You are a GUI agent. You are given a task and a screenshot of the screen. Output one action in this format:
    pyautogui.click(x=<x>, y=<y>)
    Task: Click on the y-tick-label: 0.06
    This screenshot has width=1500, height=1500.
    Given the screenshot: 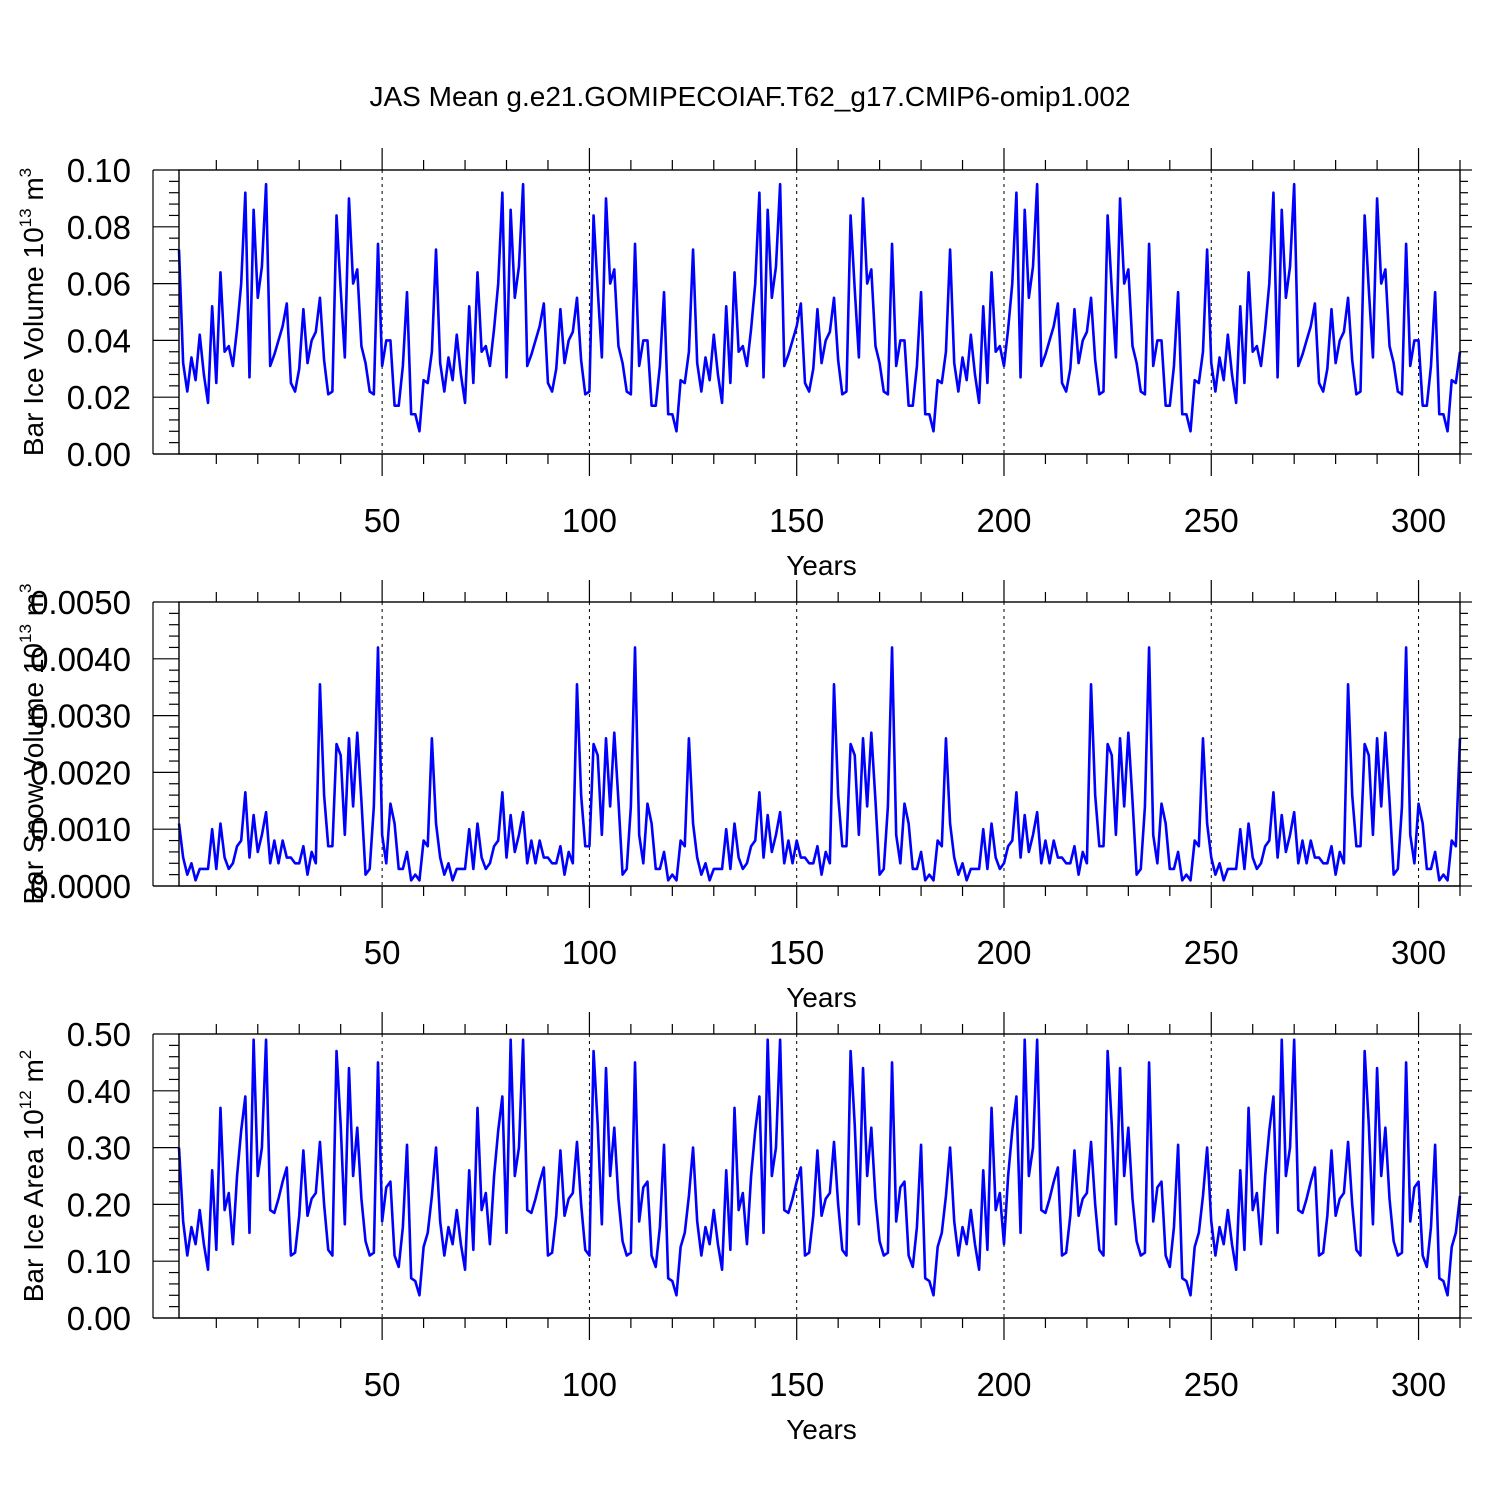 What is the action you would take?
    pyautogui.click(x=99, y=284)
    